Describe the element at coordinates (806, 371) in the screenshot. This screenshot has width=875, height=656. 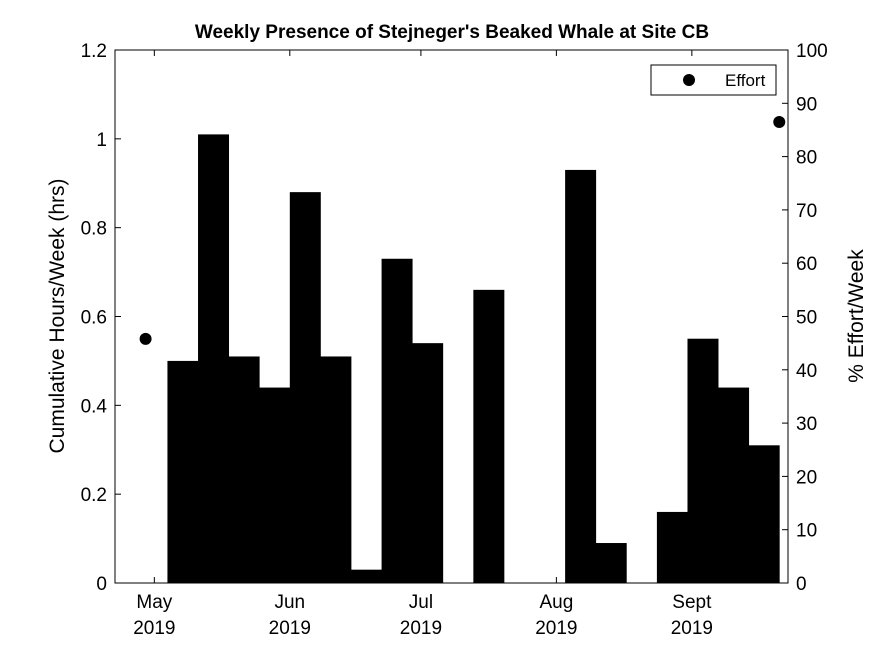
I see `right-tick-label: 40` at that location.